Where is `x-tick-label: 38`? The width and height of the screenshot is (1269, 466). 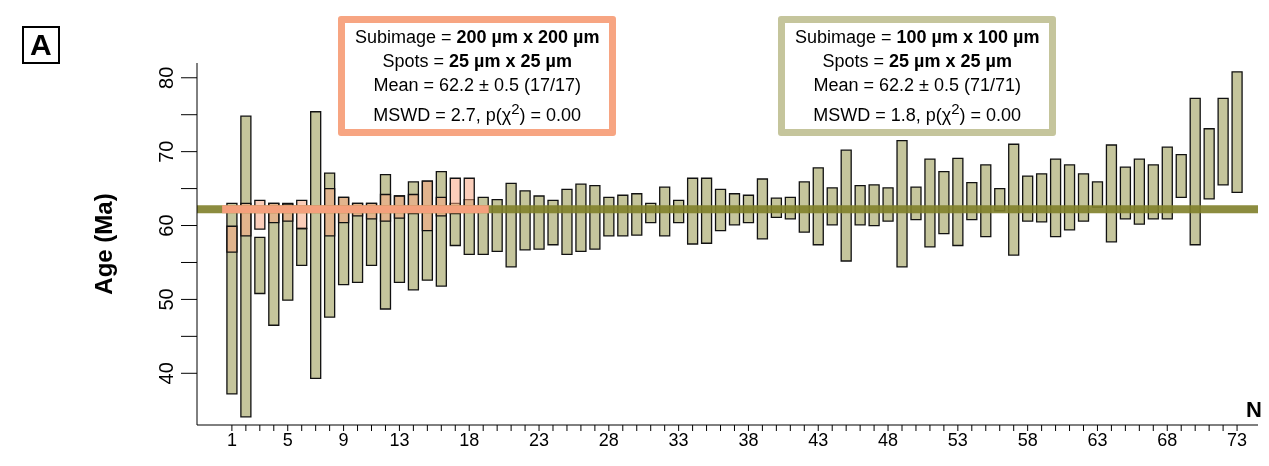 x-tick-label: 38 is located at coordinates (748, 439).